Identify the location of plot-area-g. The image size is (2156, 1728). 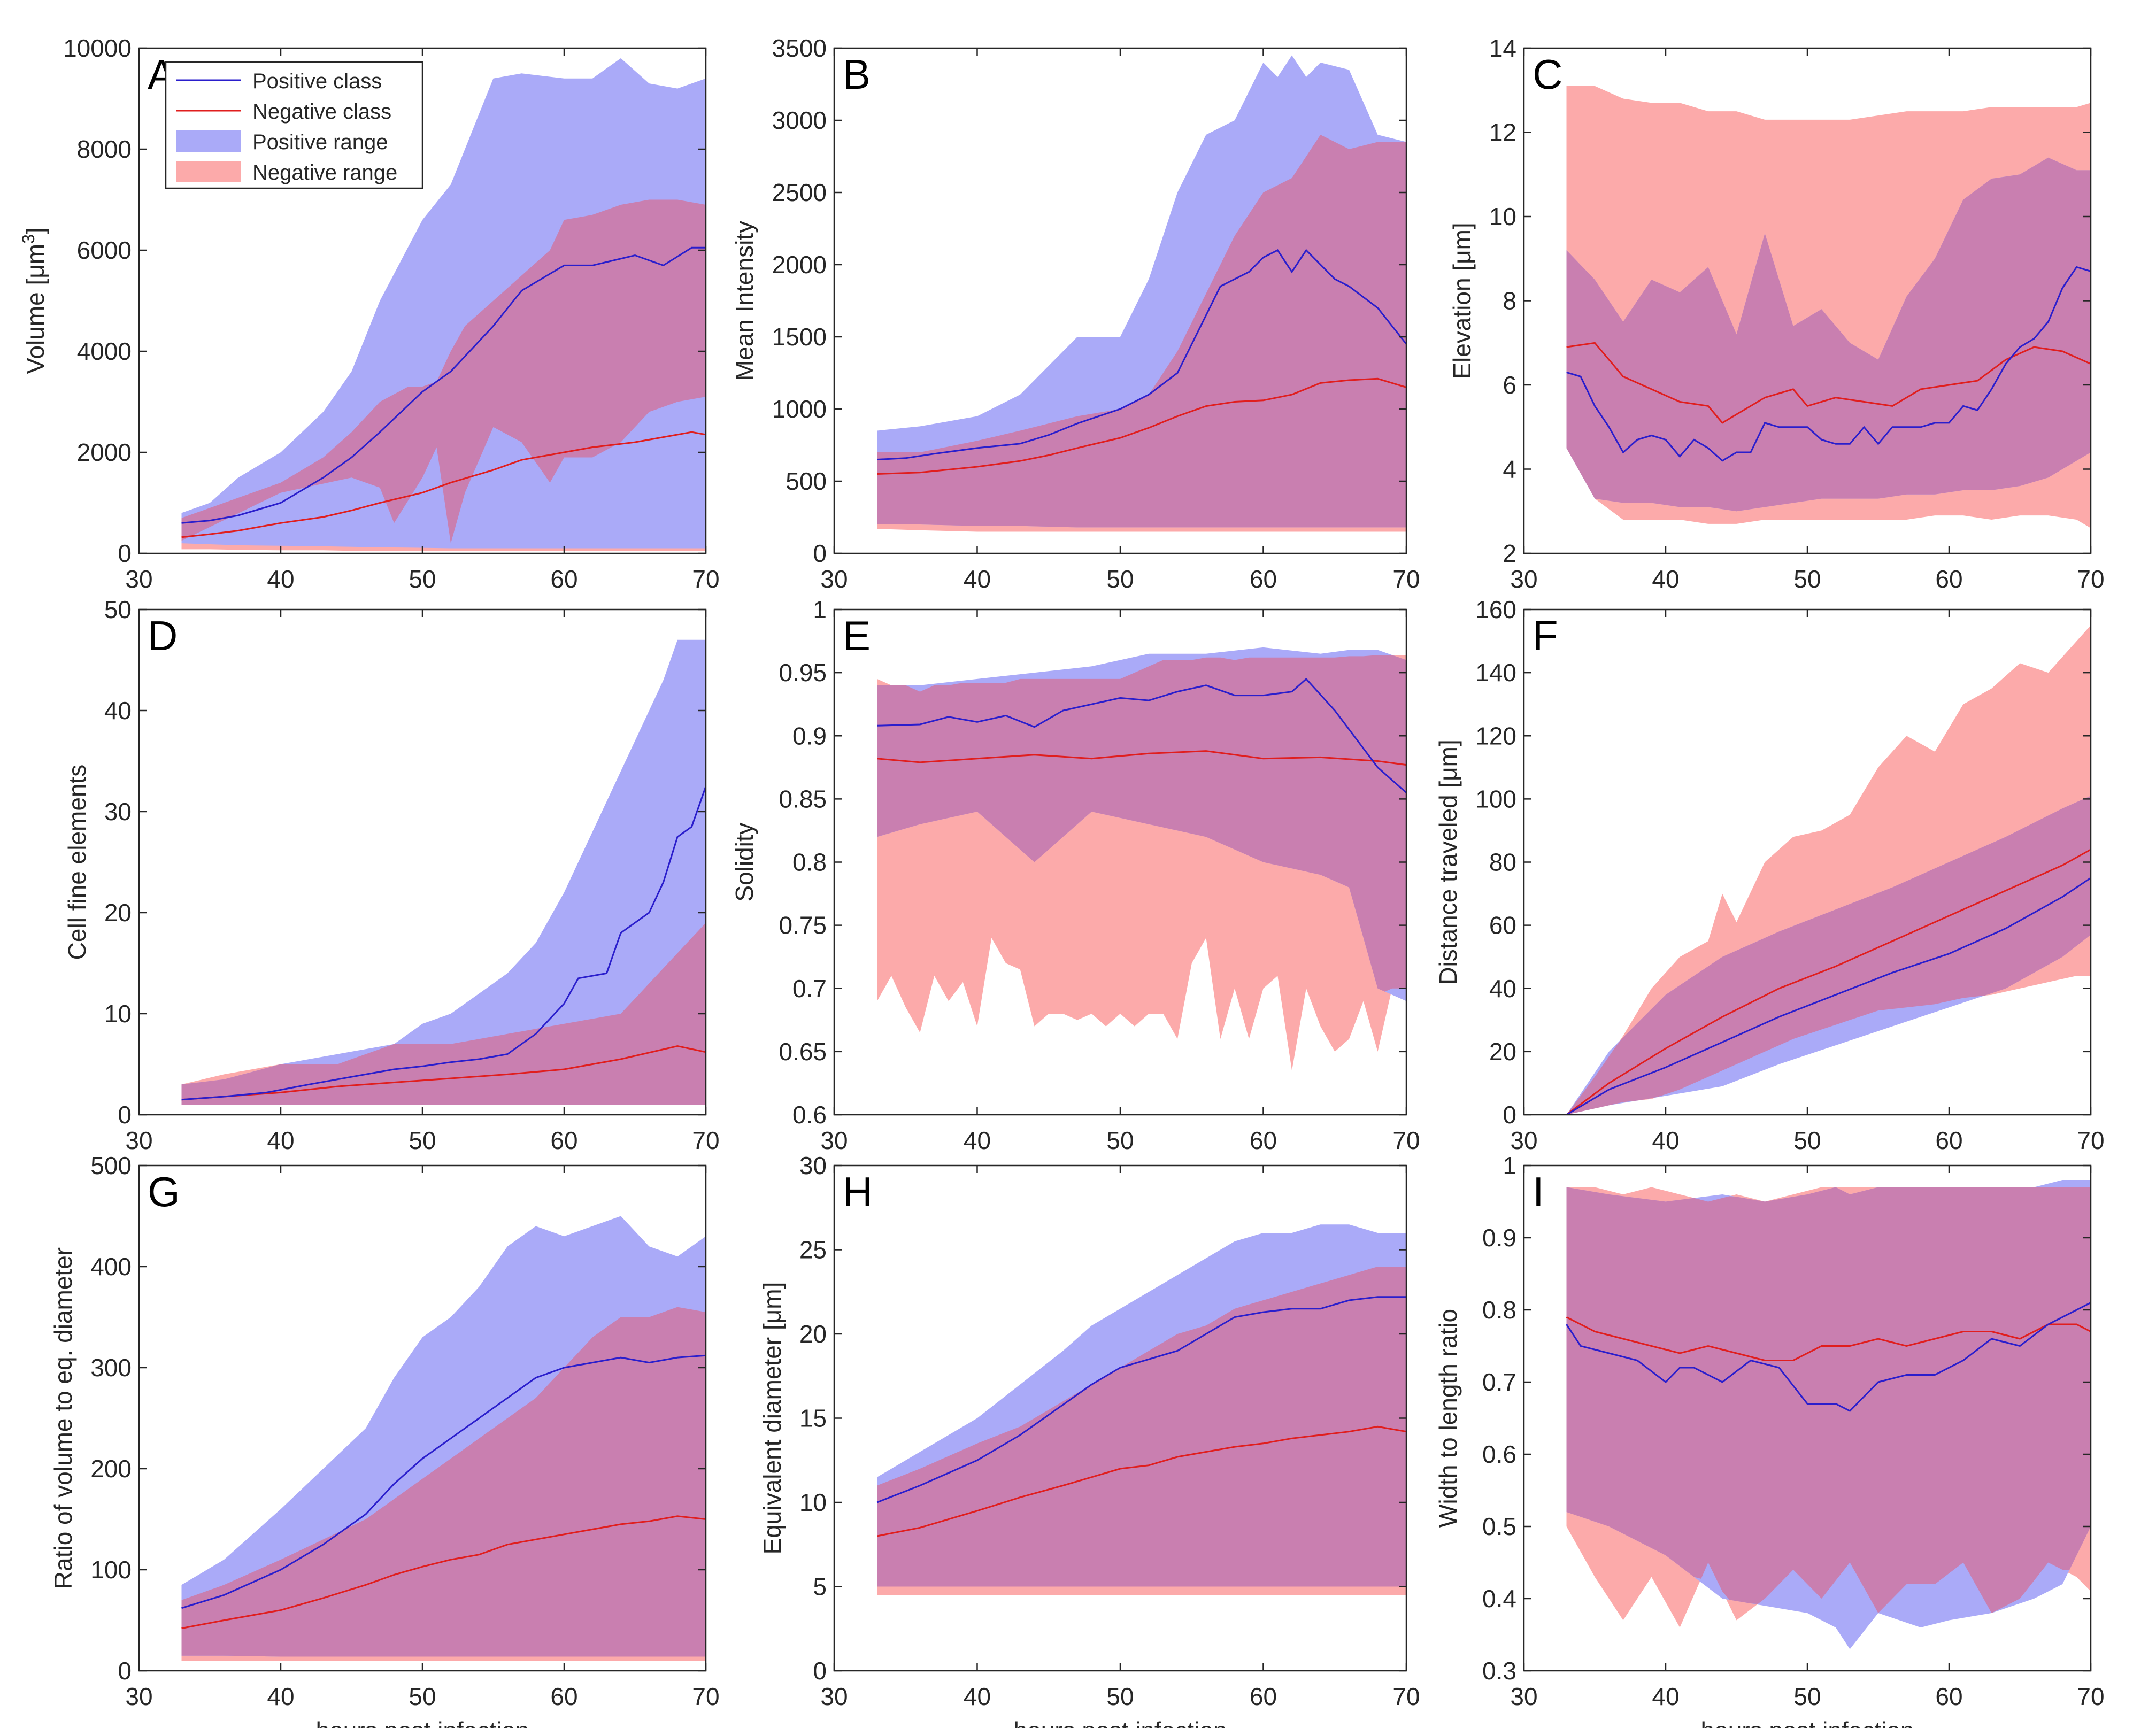
(443, 1438).